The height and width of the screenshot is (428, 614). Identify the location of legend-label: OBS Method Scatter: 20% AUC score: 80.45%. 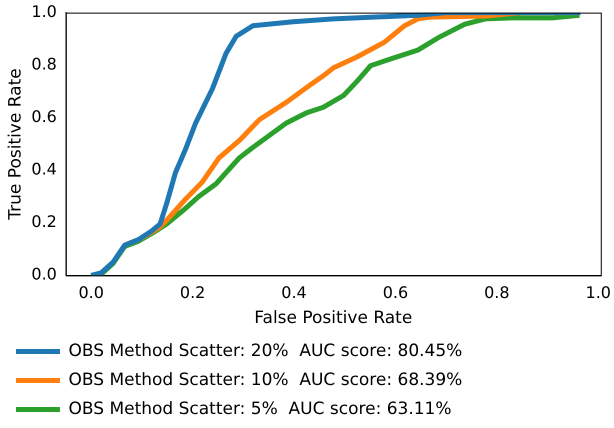
(265, 350).